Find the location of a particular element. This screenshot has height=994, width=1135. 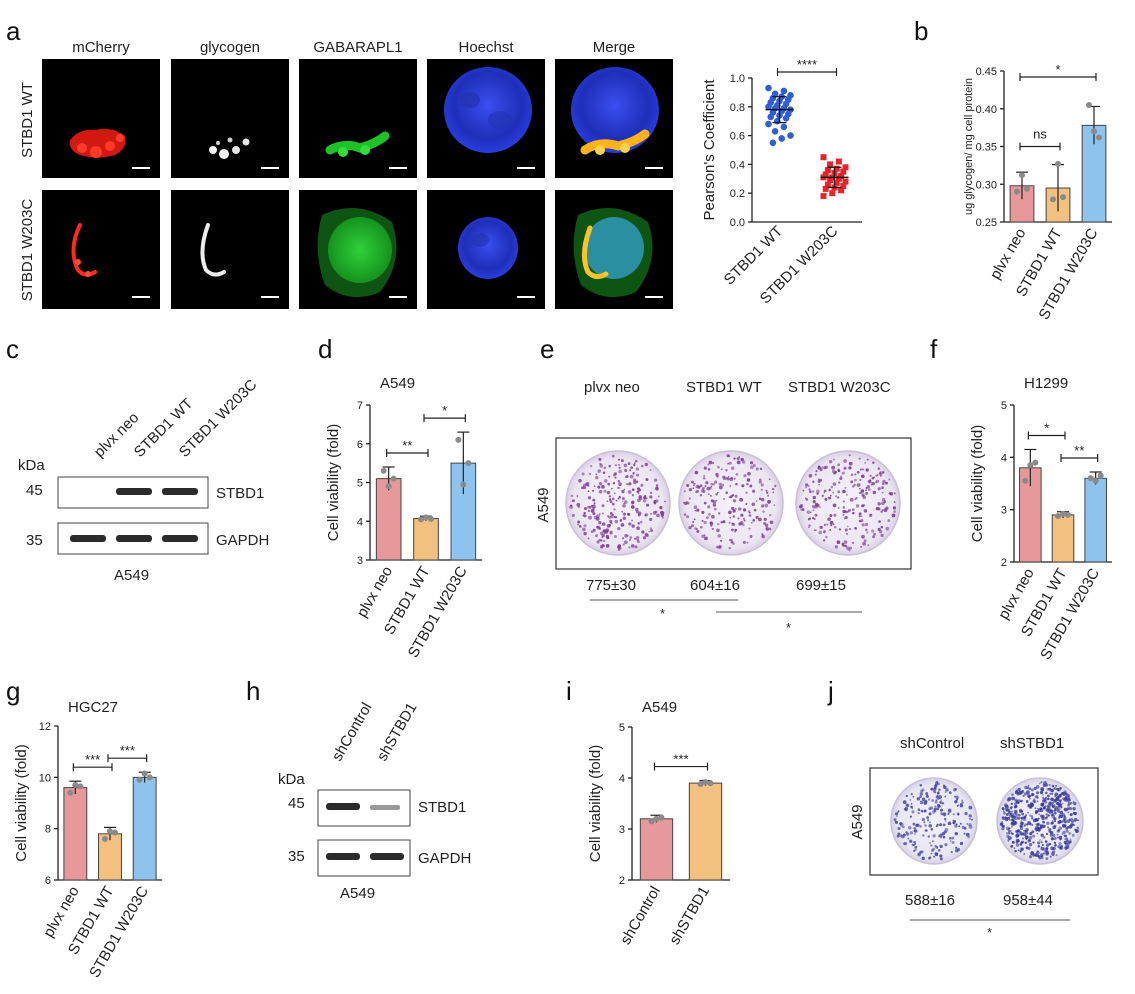

colony-label: plvx neo is located at coordinates (612, 387).